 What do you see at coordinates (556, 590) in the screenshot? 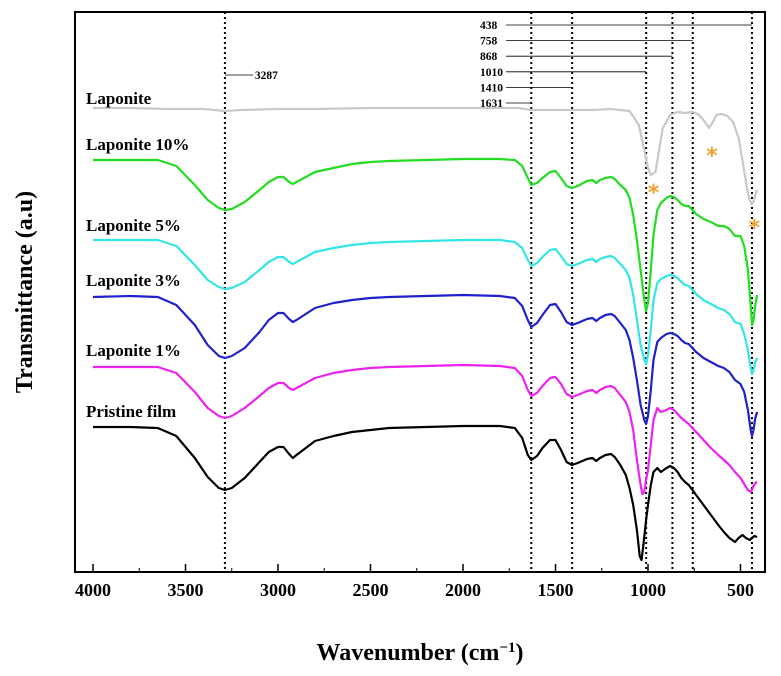
I see `x-tick-label: 1500` at bounding box center [556, 590].